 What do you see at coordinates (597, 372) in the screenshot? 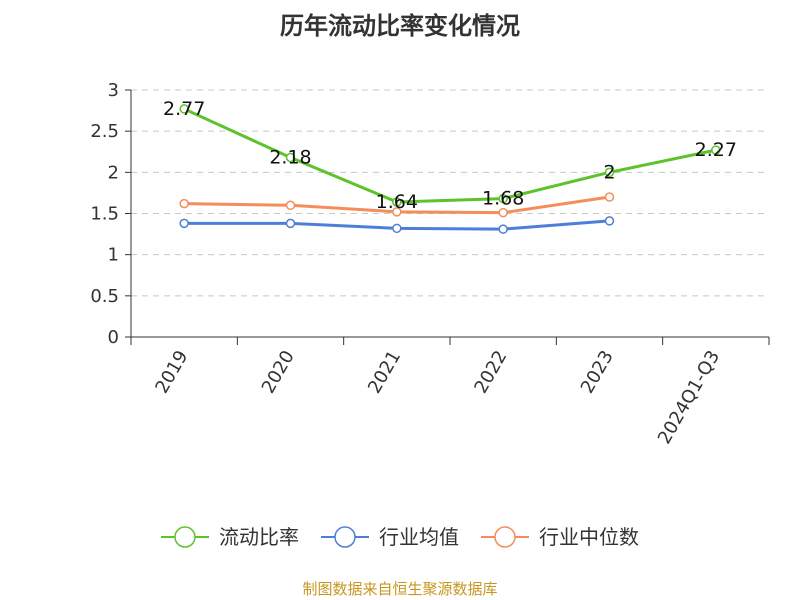
I see `x-tick-label: 2023` at bounding box center [597, 372].